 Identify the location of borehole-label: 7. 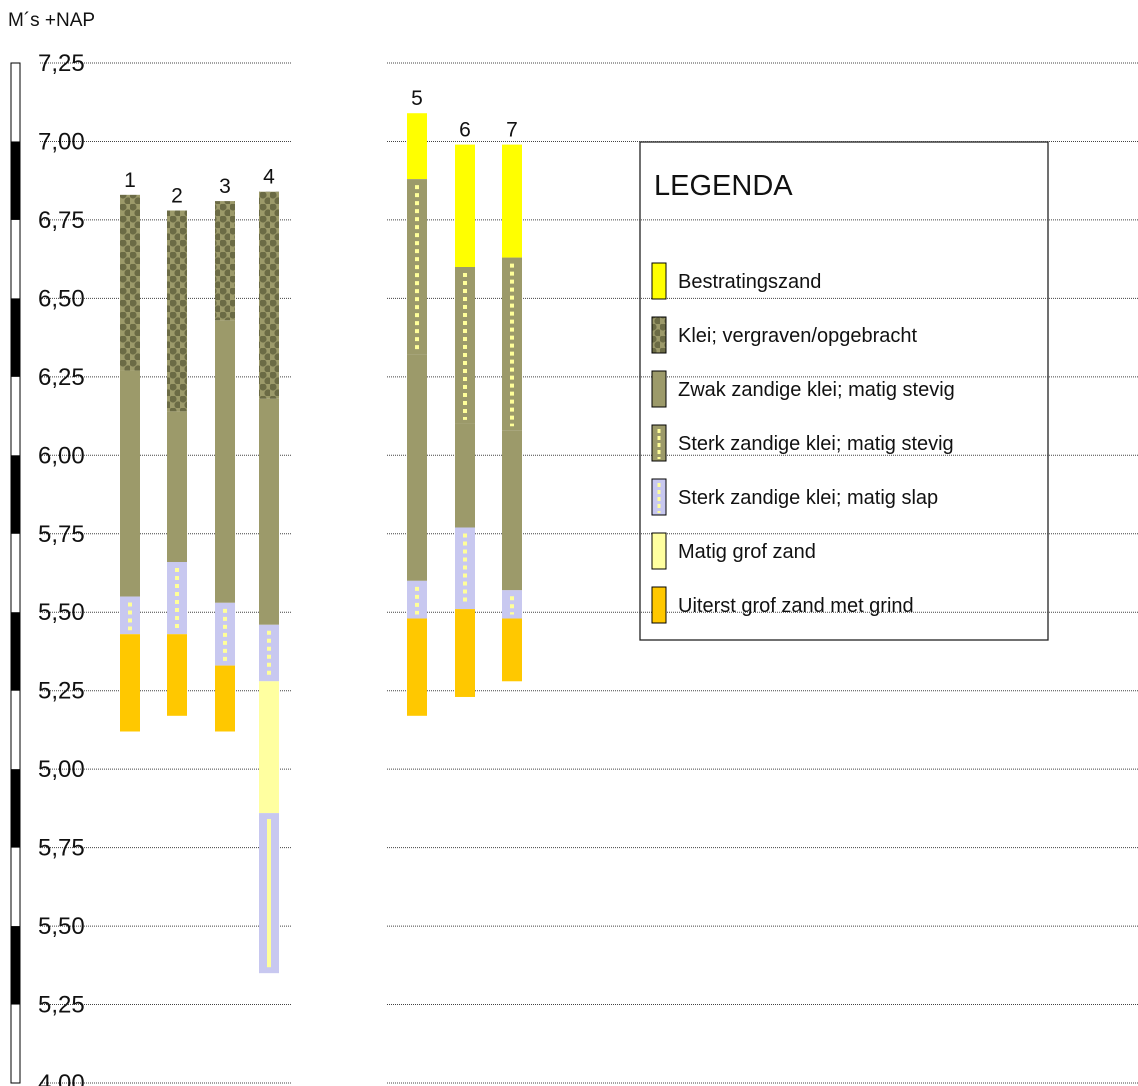
(512, 130).